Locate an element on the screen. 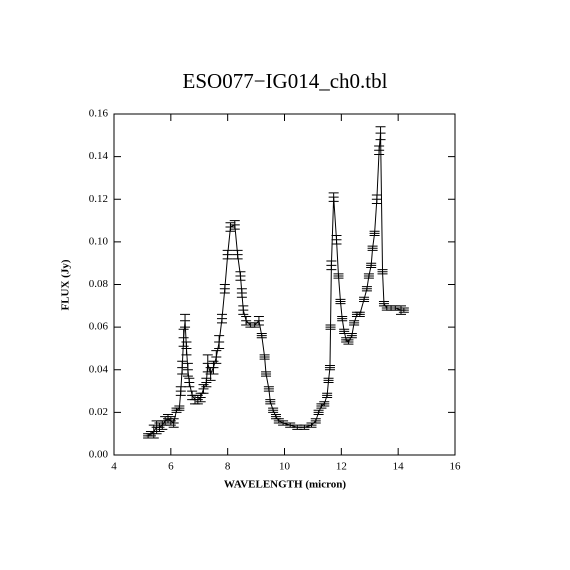 The width and height of the screenshot is (570, 570). chart-title: ESO077−IG014_ch0.tbl is located at coordinates (285, 81).